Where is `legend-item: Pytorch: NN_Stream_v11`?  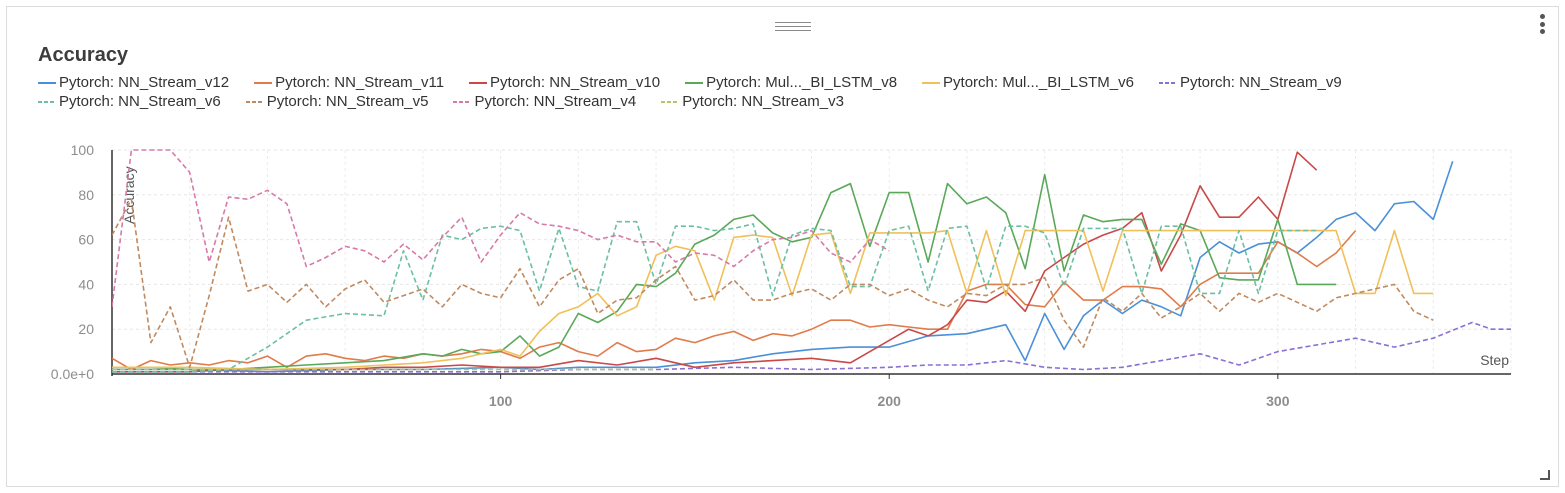
legend-item: Pytorch: NN_Stream_v11 is located at coordinates (349, 82).